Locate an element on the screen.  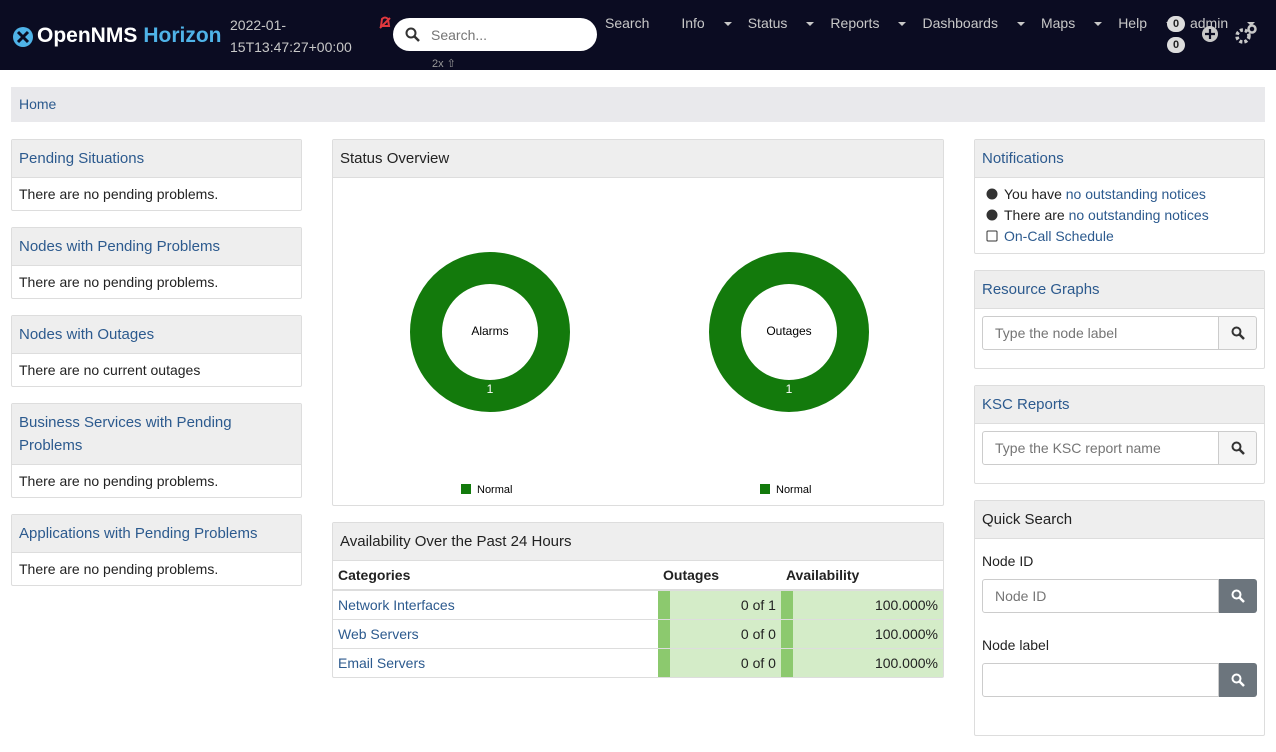
menu-item: admin is located at coordinates (1223, 23).